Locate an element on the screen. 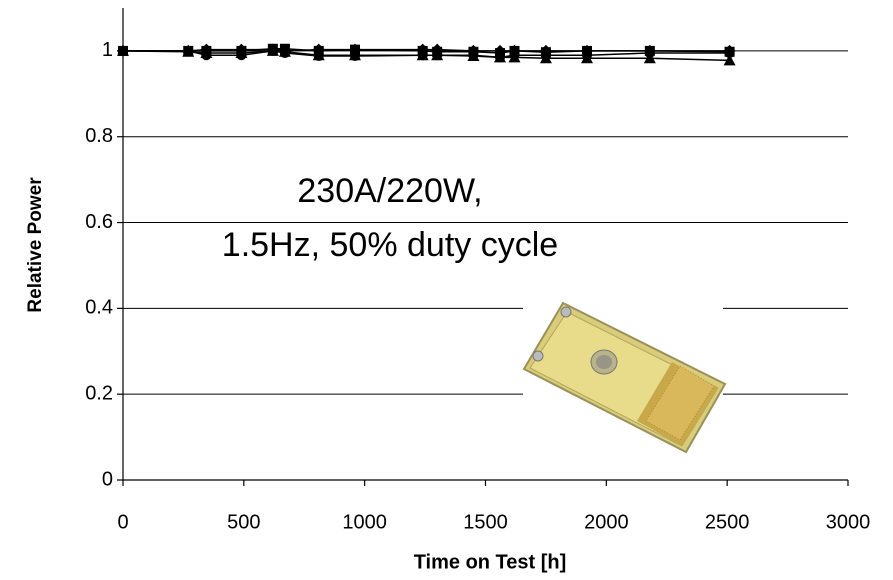 The width and height of the screenshot is (893, 580). annotation: 230A/220W, is located at coordinates (389, 191).